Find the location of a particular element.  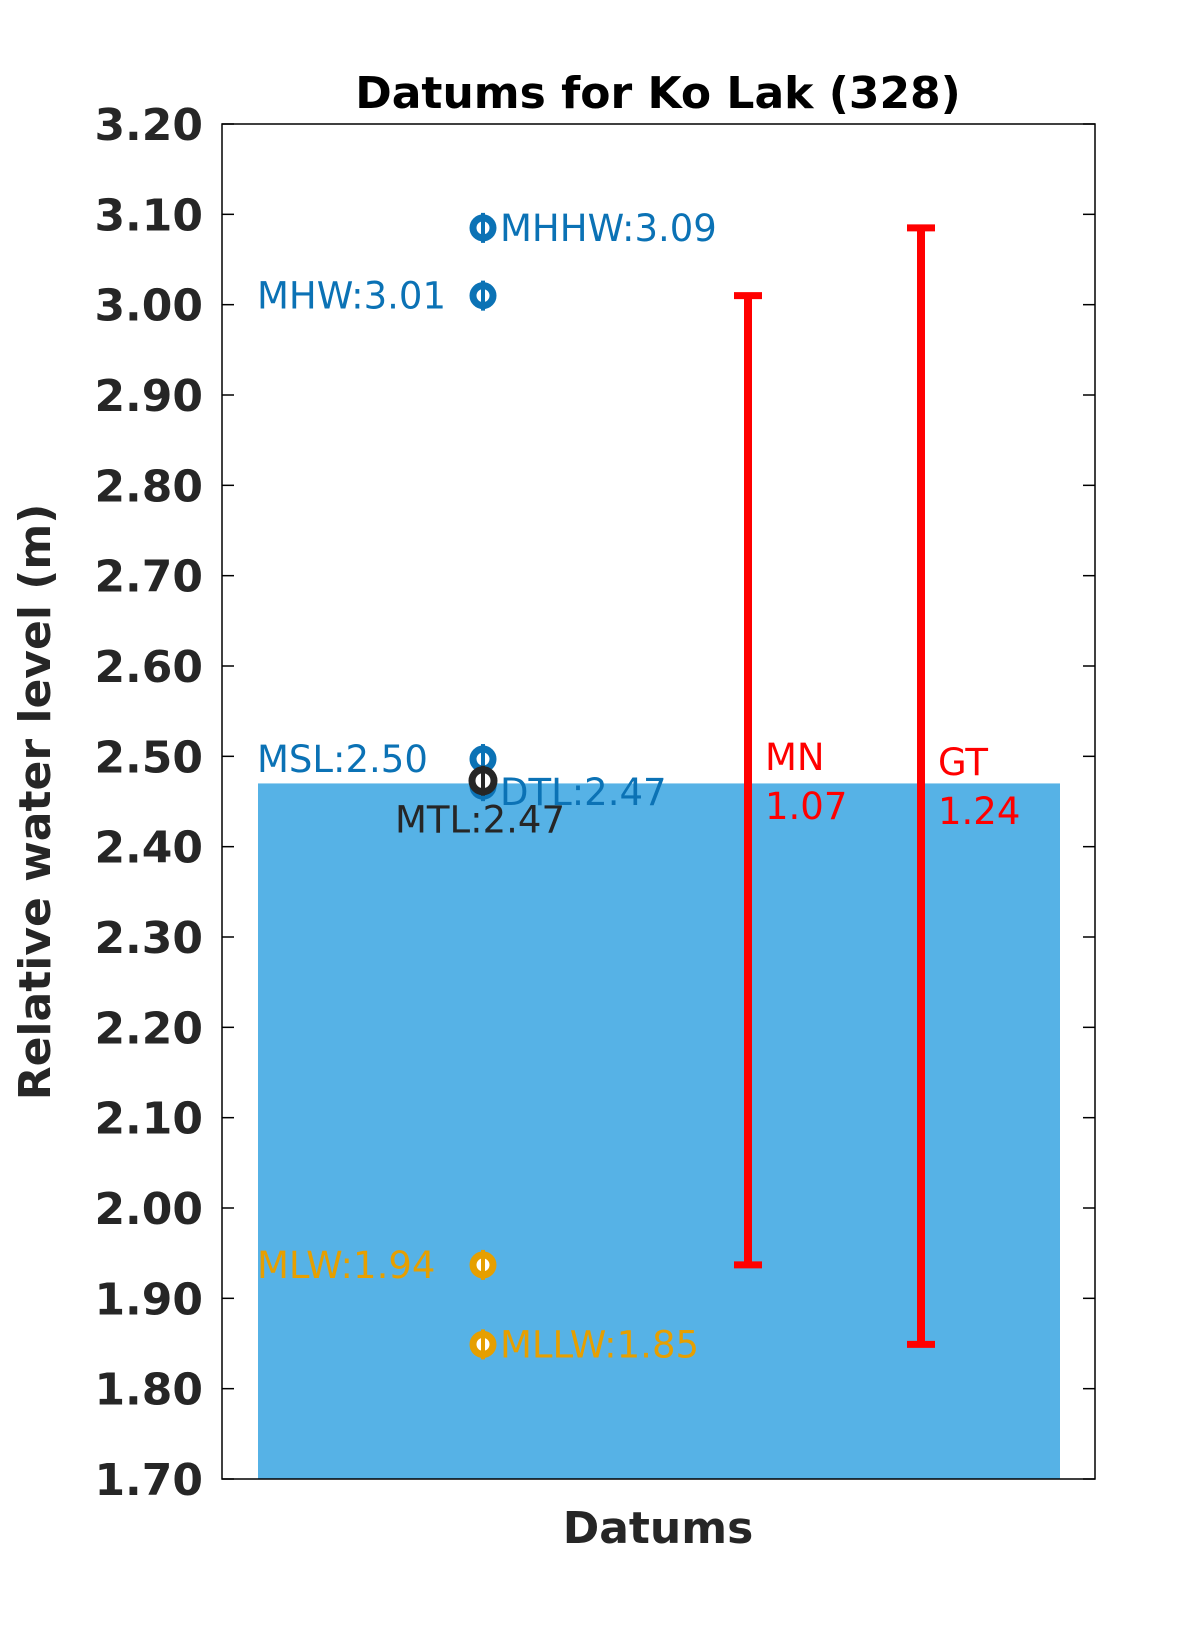

range-label-name: GT is located at coordinates (963, 762).